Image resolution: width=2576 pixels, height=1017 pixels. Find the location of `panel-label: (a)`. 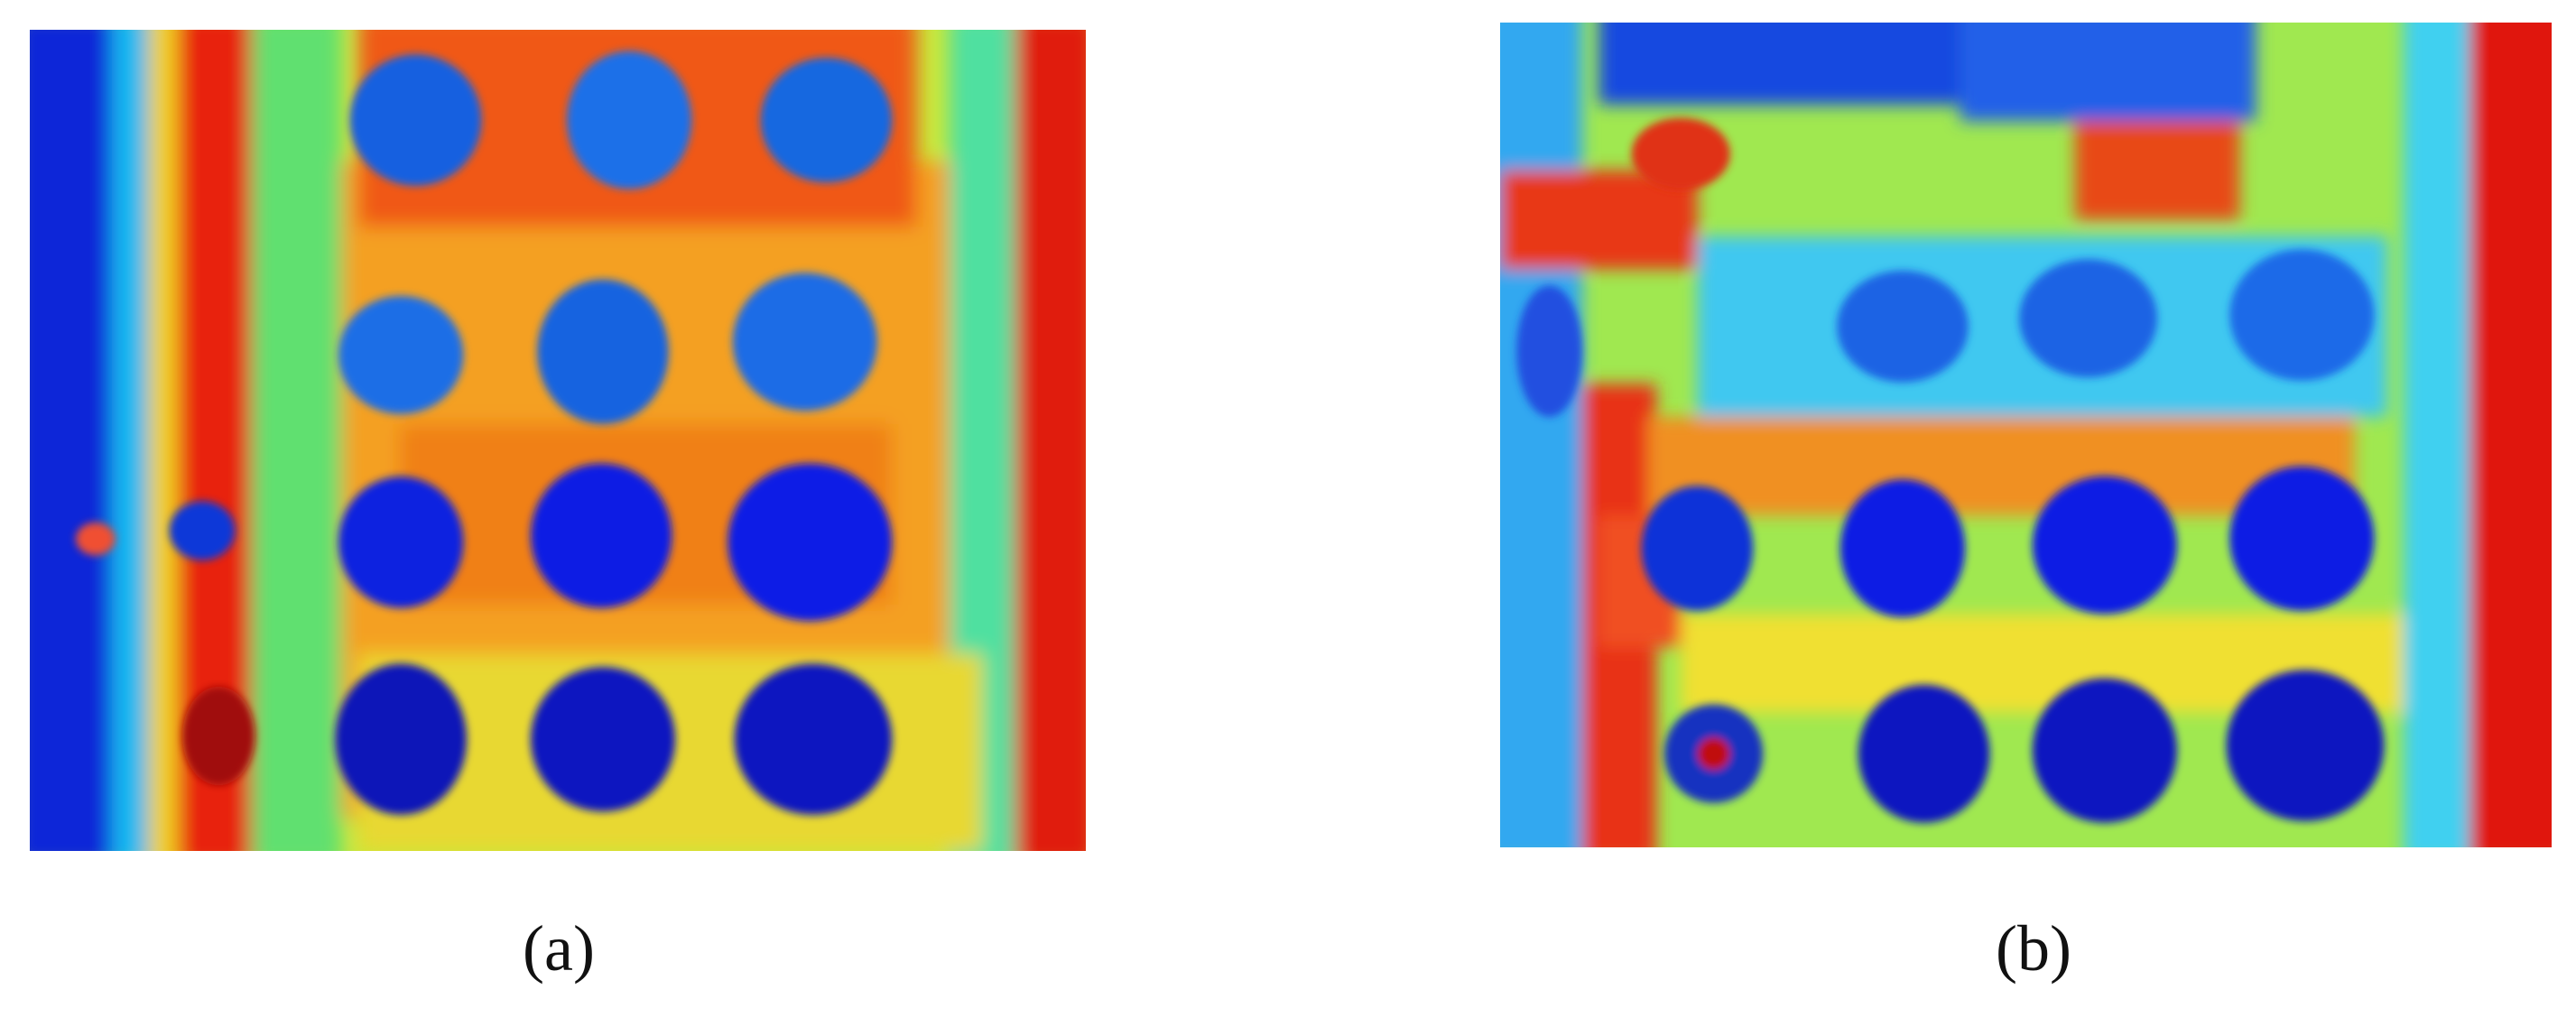

panel-label: (a) is located at coordinates (559, 948).